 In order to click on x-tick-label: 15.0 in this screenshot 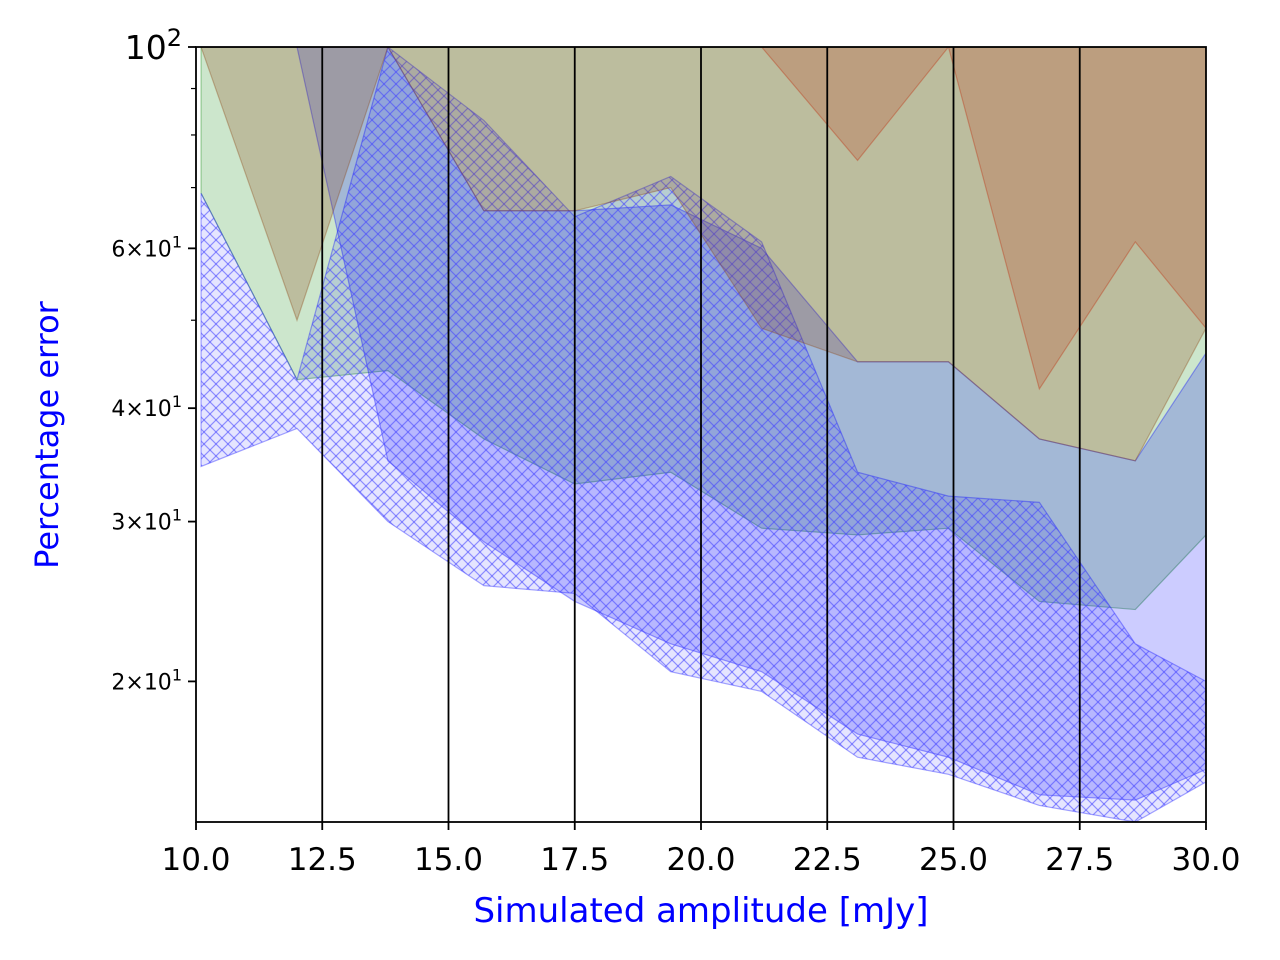, I will do `click(448, 860)`.